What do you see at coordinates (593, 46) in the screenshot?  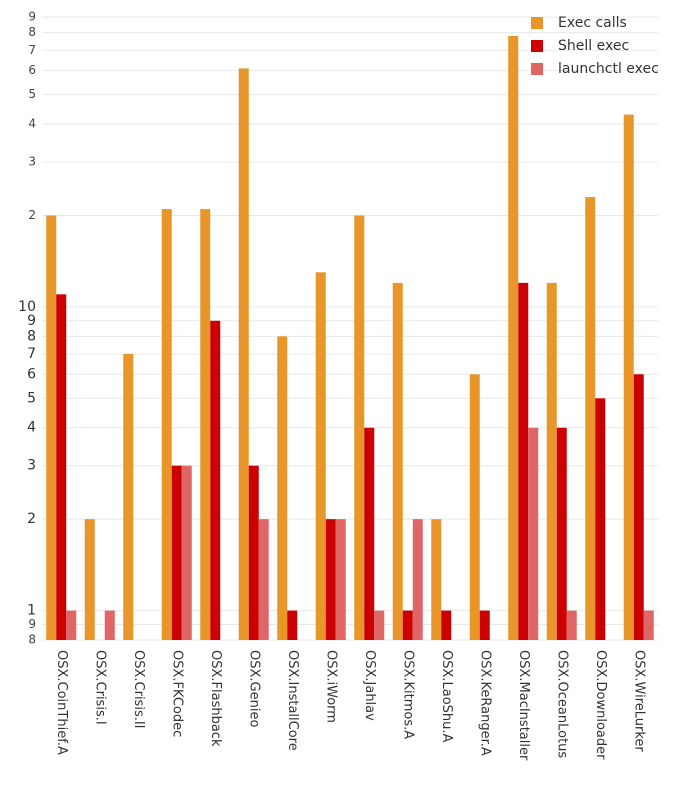 I see `legend-label: Shell exec` at bounding box center [593, 46].